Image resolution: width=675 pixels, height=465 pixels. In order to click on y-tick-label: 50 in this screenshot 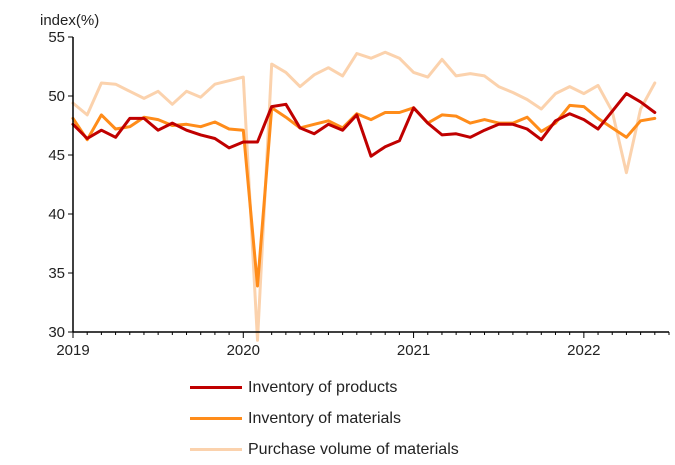, I will do `click(56, 96)`.